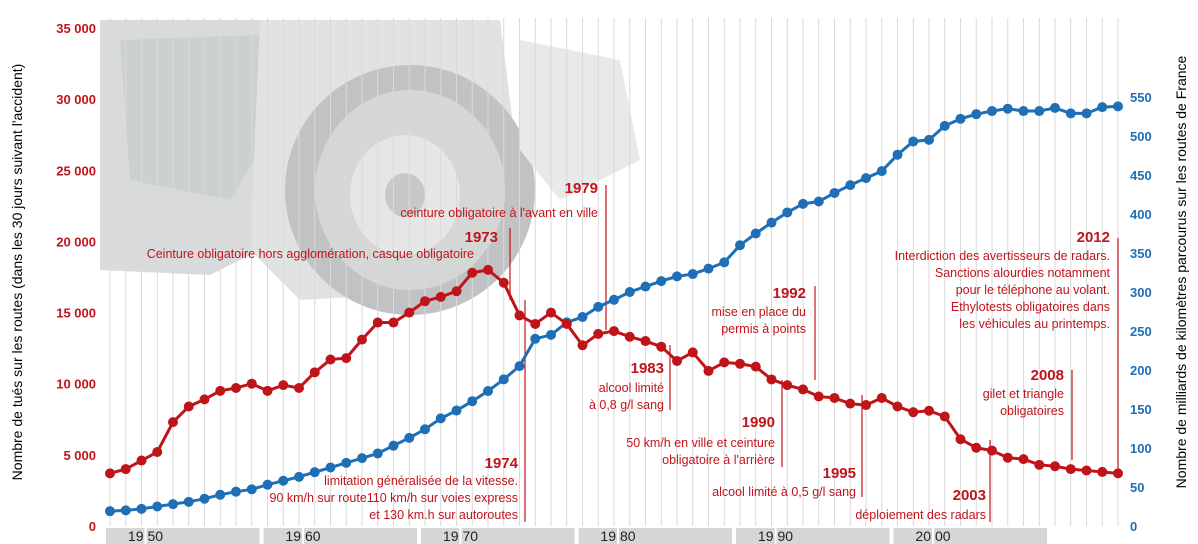 This screenshot has height=544, width=1198. Describe the element at coordinates (1023, 394) in the screenshot. I see `annotation-text: gilet et triangle` at that location.